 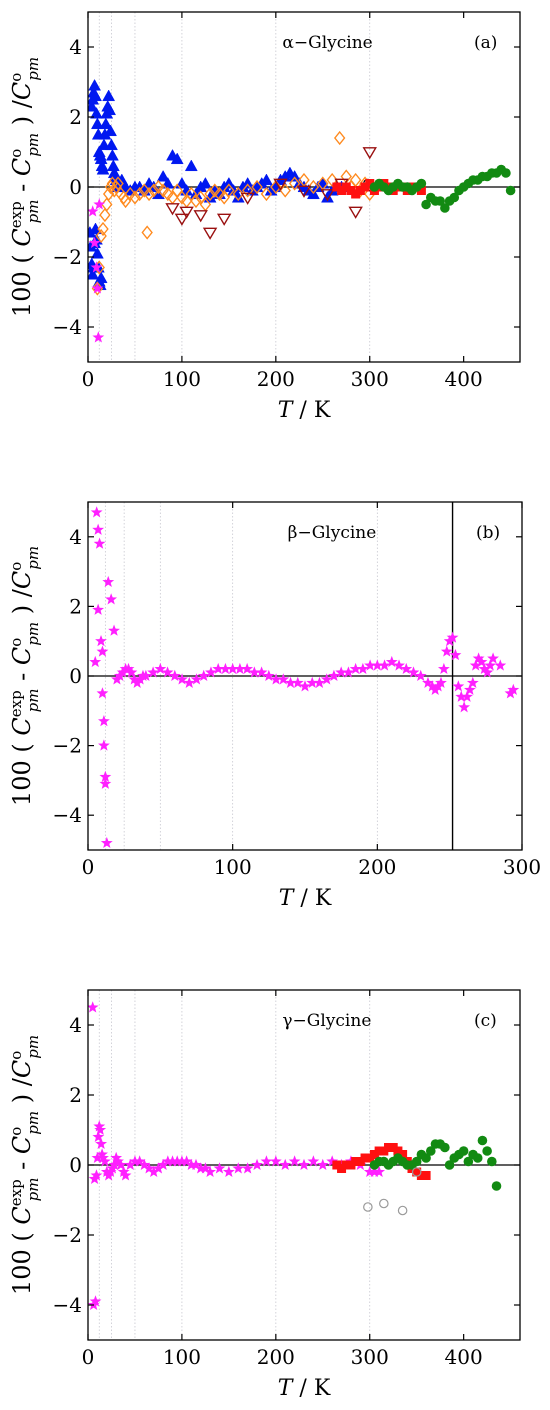 What do you see at coordinates (75, 537) in the screenshot?
I see `y-tick-label: 4` at bounding box center [75, 537].